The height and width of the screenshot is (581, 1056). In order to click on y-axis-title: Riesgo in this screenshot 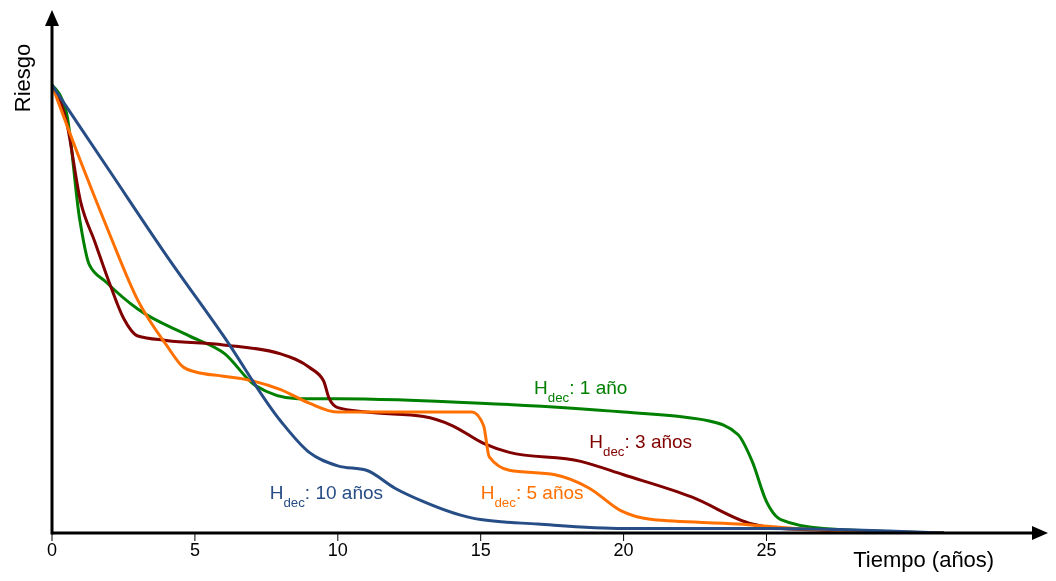, I will do `click(22, 78)`.